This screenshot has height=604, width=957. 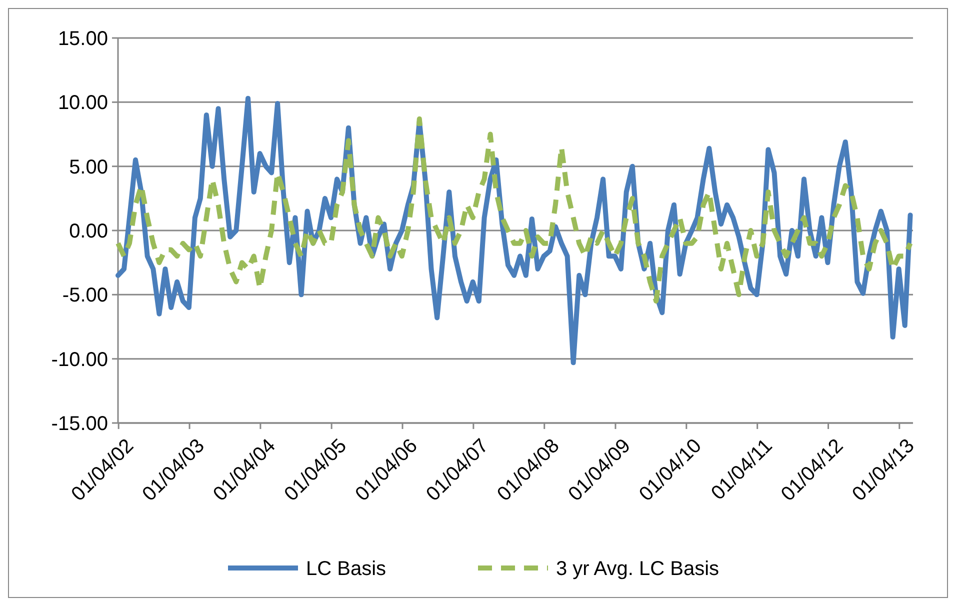 I want to click on y-tick-label: 5.00, so click(x=88, y=167).